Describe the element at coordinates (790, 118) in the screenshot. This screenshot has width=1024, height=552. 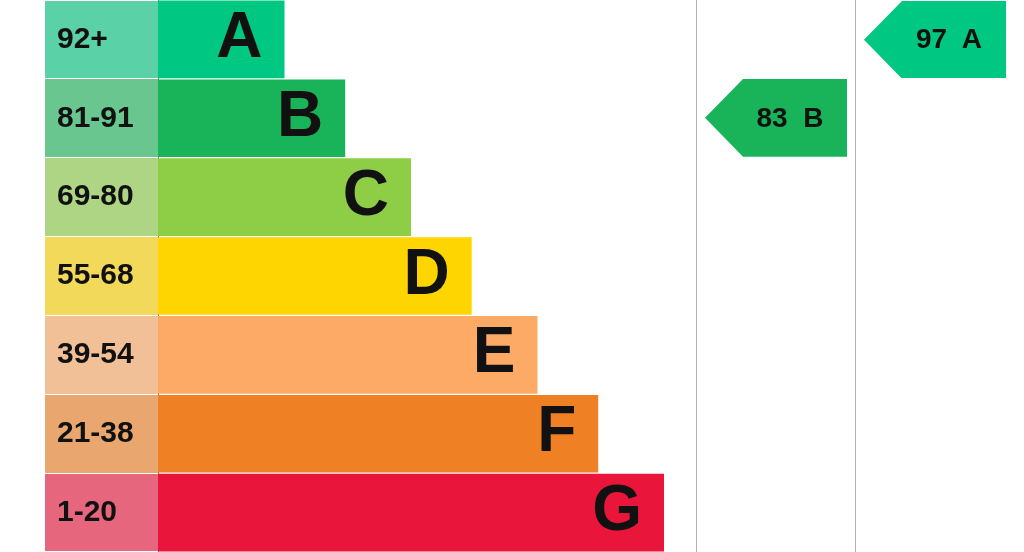
I see `text: 83 B` at that location.